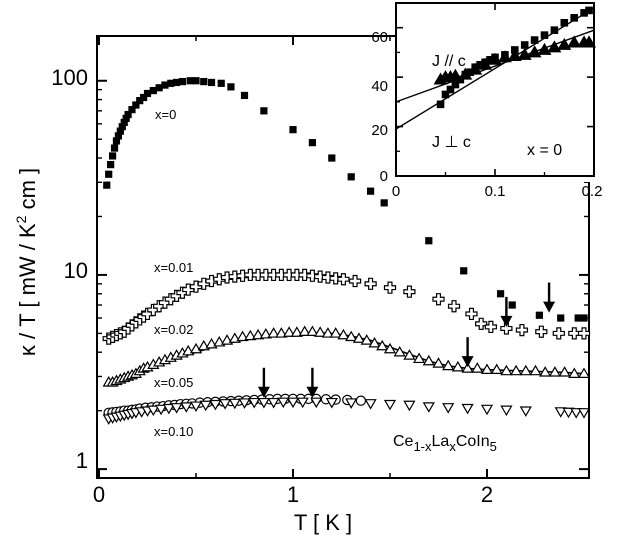 This screenshot has width=621, height=541. I want to click on y-axis-label: κ / T [ mW / K2 cm ], so click(26, 262).